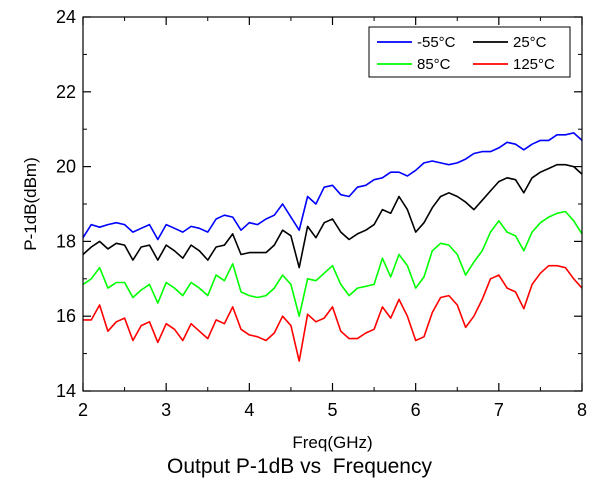 The width and height of the screenshot is (599, 488). I want to click on x-tick-label-0: 2, so click(83, 410).